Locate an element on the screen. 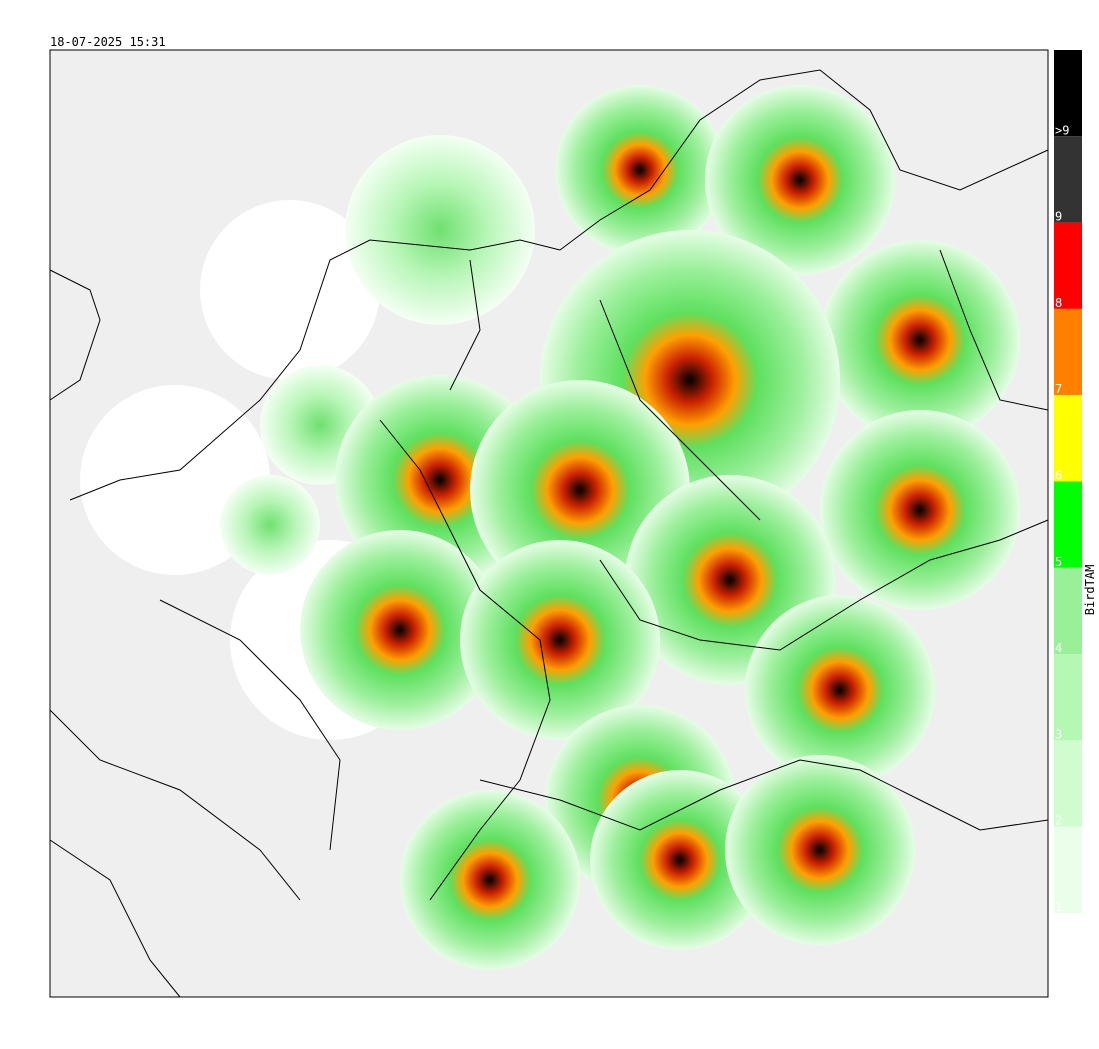 The width and height of the screenshot is (1099, 1049). legend-label: 1 is located at coordinates (1058, 907).